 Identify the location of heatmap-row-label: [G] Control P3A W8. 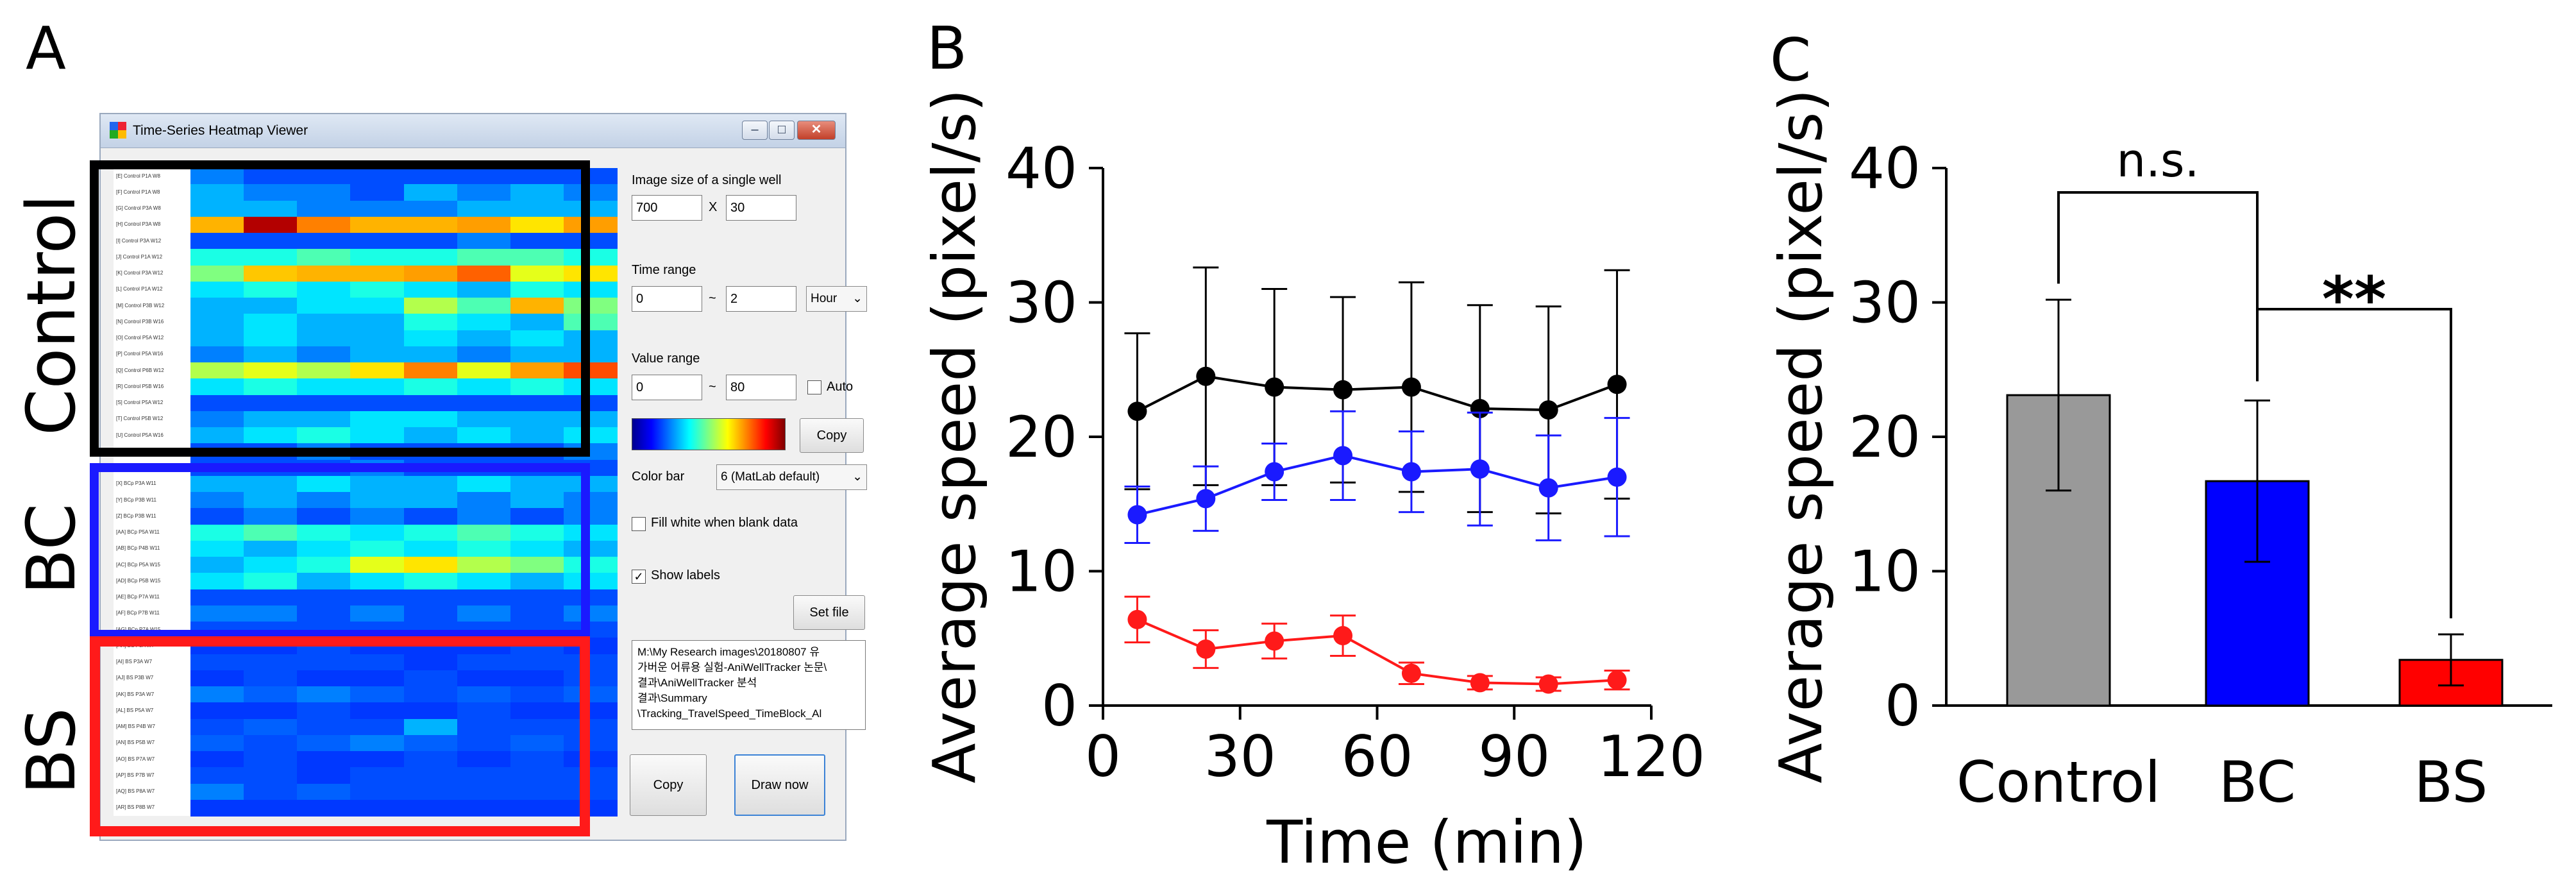
(138, 208).